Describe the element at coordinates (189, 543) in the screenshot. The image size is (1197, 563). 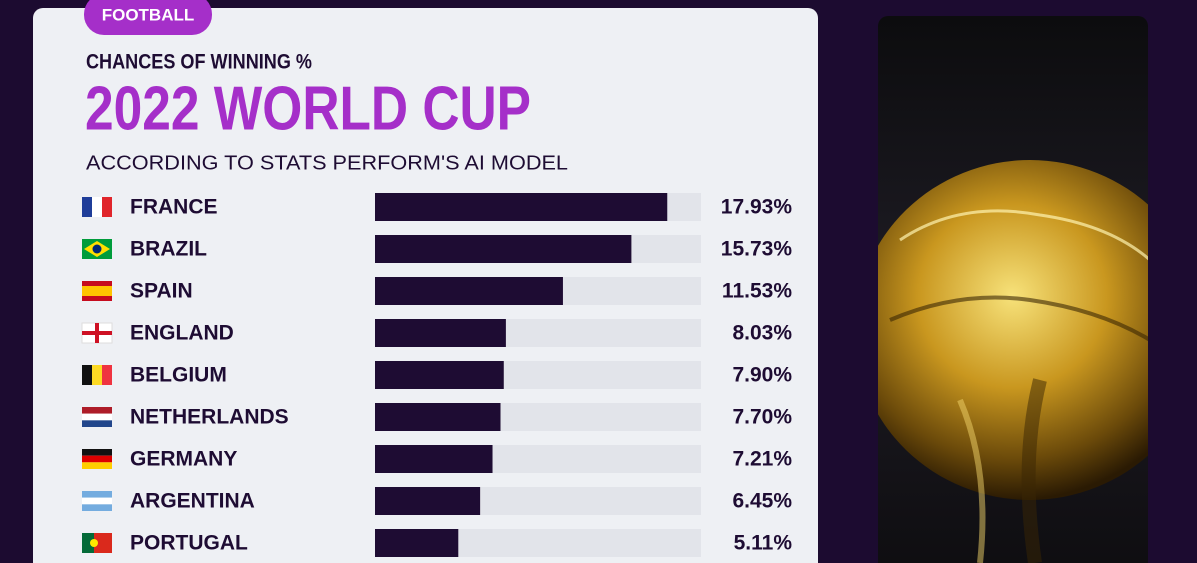
I see `category-label: PORTUGAL` at that location.